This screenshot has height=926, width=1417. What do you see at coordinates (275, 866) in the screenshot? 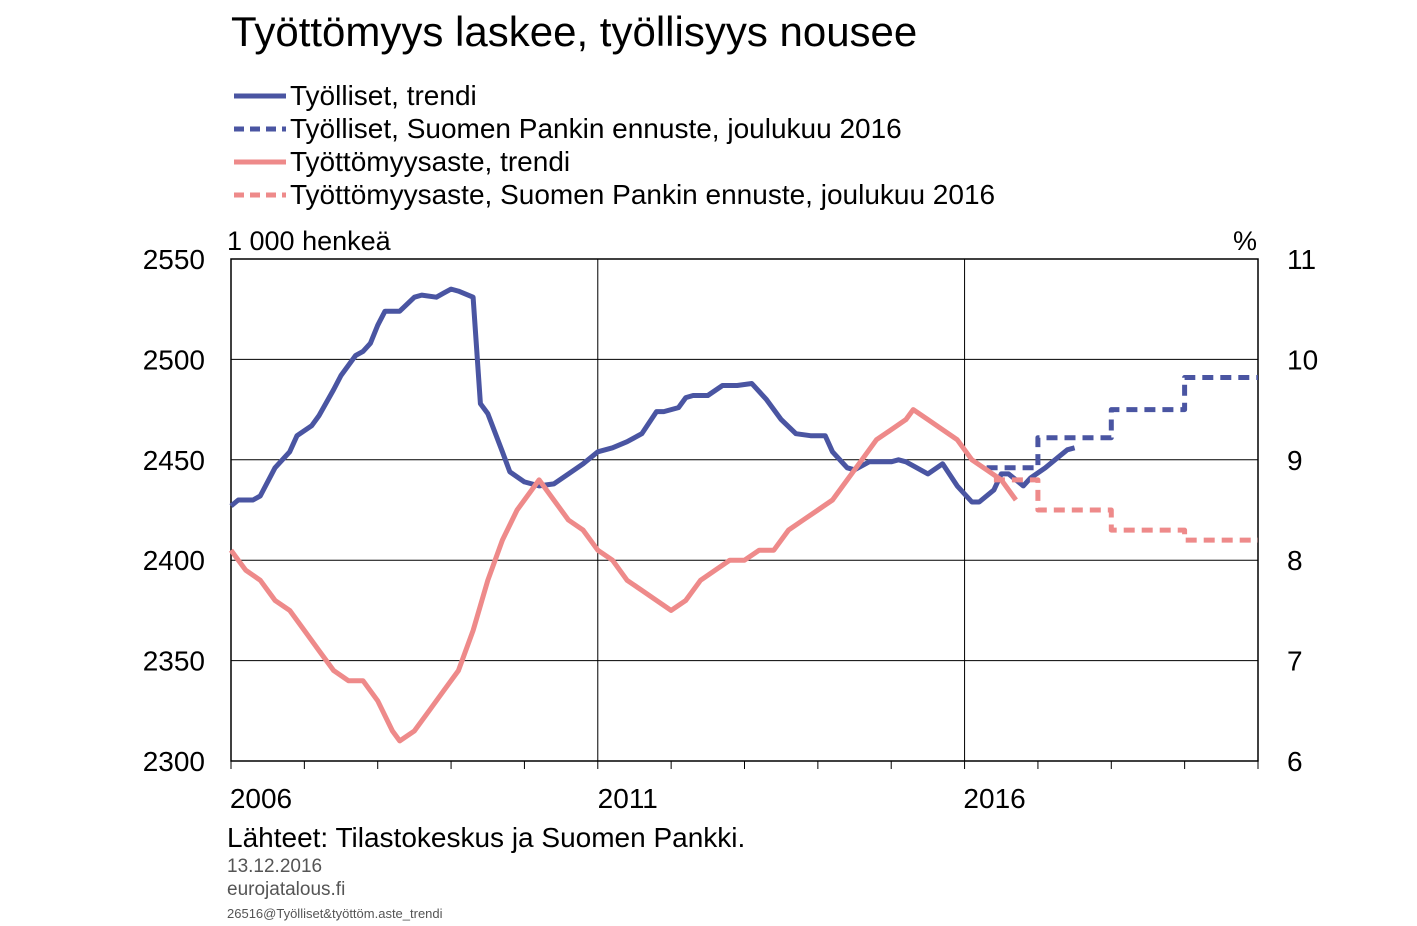
I see `publish-date: 13.12.2016` at bounding box center [275, 866].